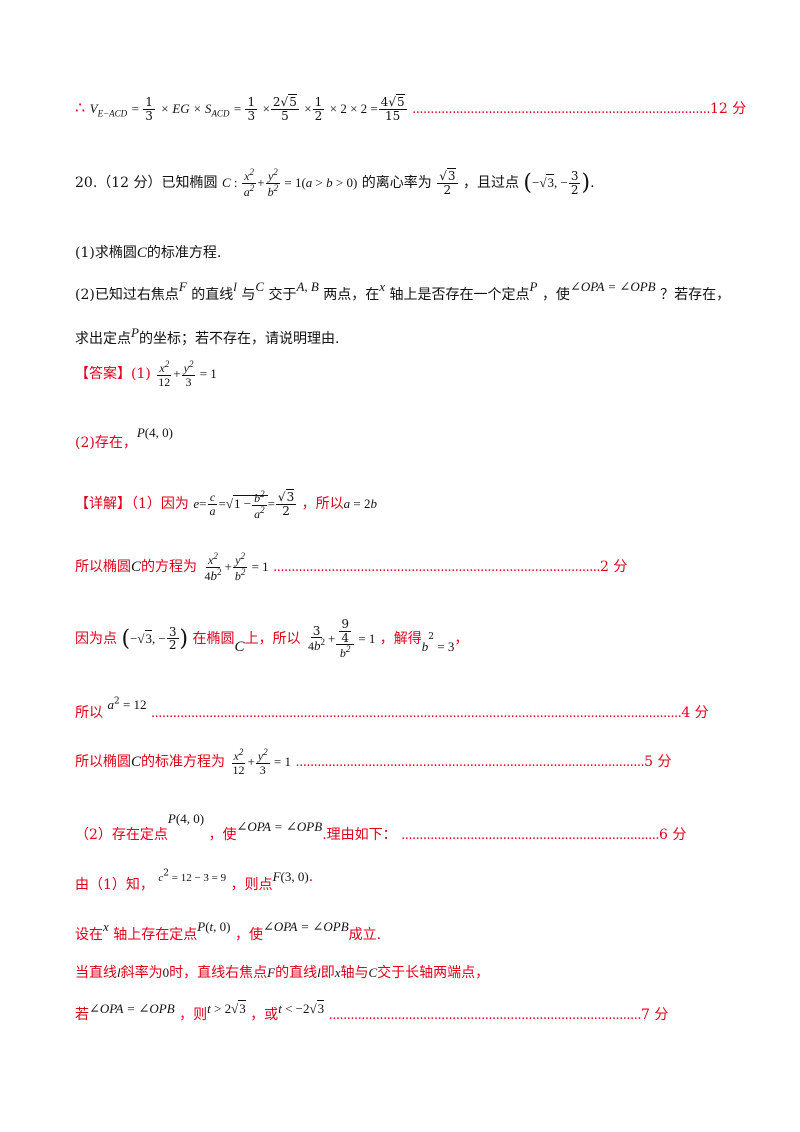  I want to click on question-20-part1: (1)求椭圆C的标准方程., so click(148, 253).